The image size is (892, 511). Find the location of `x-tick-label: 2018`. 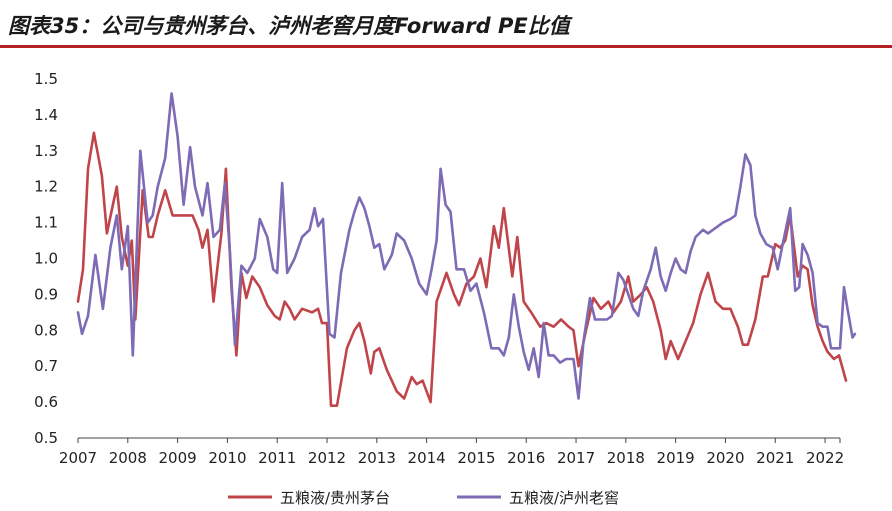

x-tick-label: 2018 is located at coordinates (626, 458).